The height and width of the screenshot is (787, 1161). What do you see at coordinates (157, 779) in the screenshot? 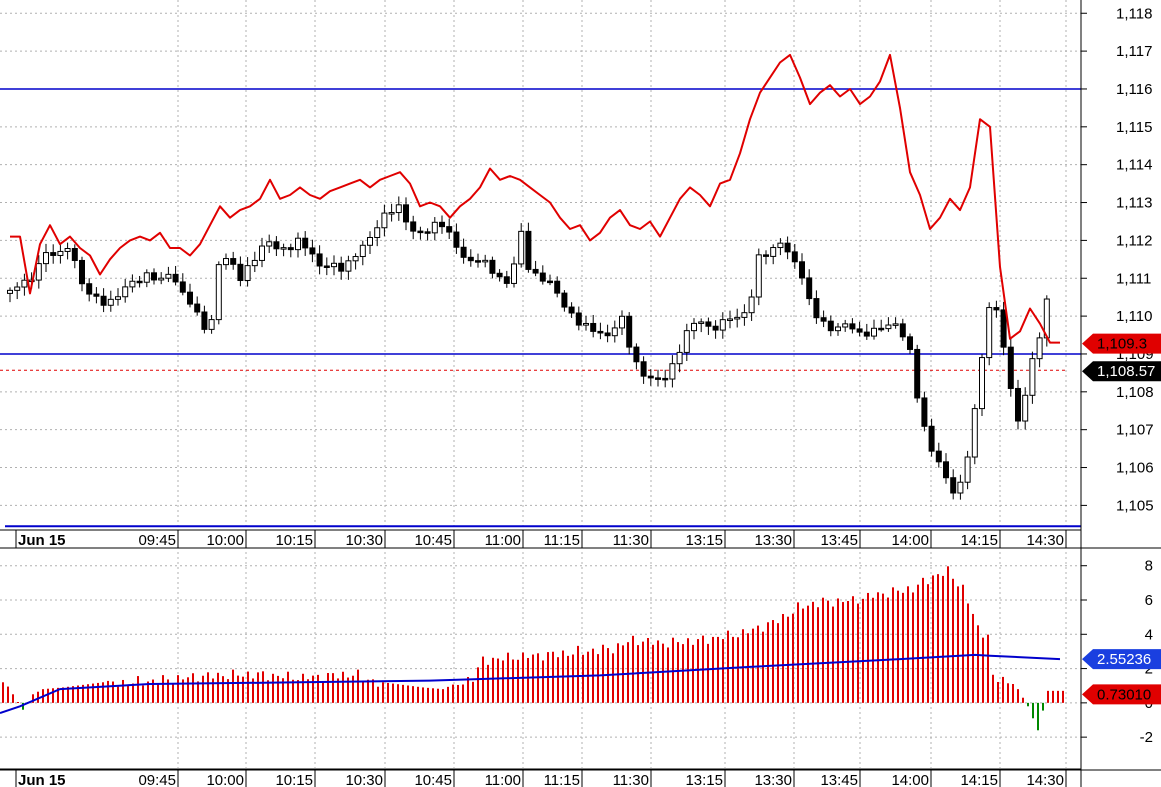
I see `ind-x-tick-label: 09:45` at bounding box center [157, 779].